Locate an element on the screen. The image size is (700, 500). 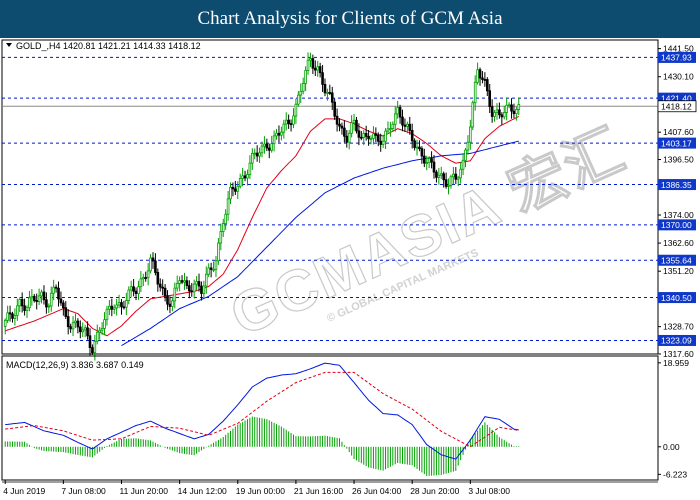
level-value: 1323.09 is located at coordinates (676, 341).